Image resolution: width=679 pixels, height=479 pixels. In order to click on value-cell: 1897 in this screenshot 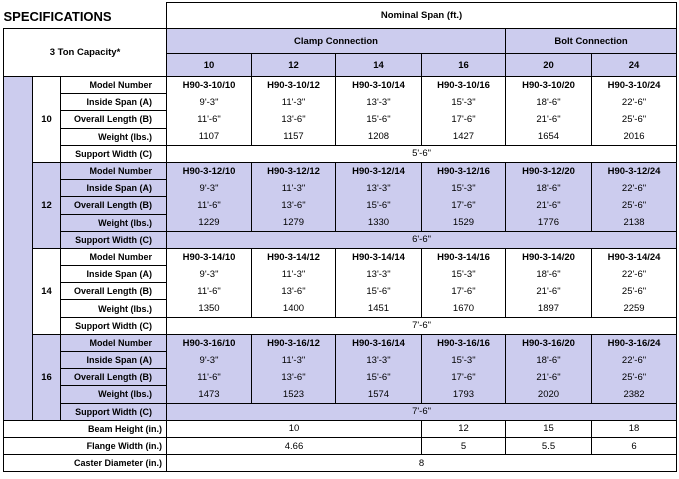, I will do `click(548, 308)`.